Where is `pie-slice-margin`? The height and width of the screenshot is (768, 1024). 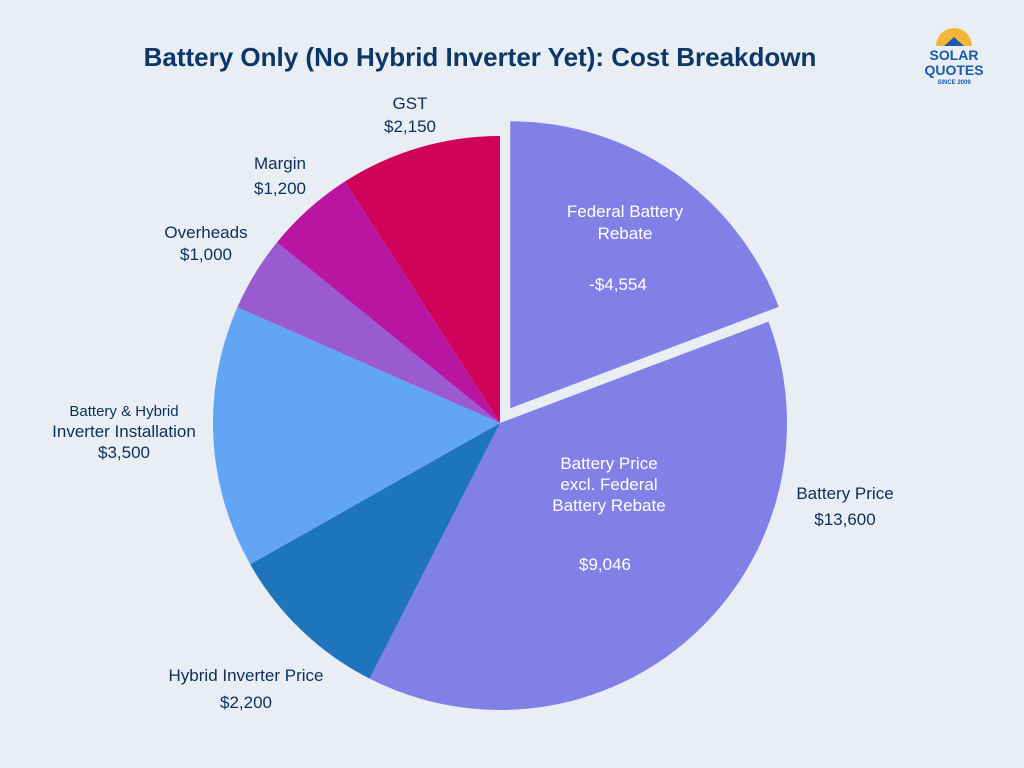
pie-slice-margin is located at coordinates (388, 302).